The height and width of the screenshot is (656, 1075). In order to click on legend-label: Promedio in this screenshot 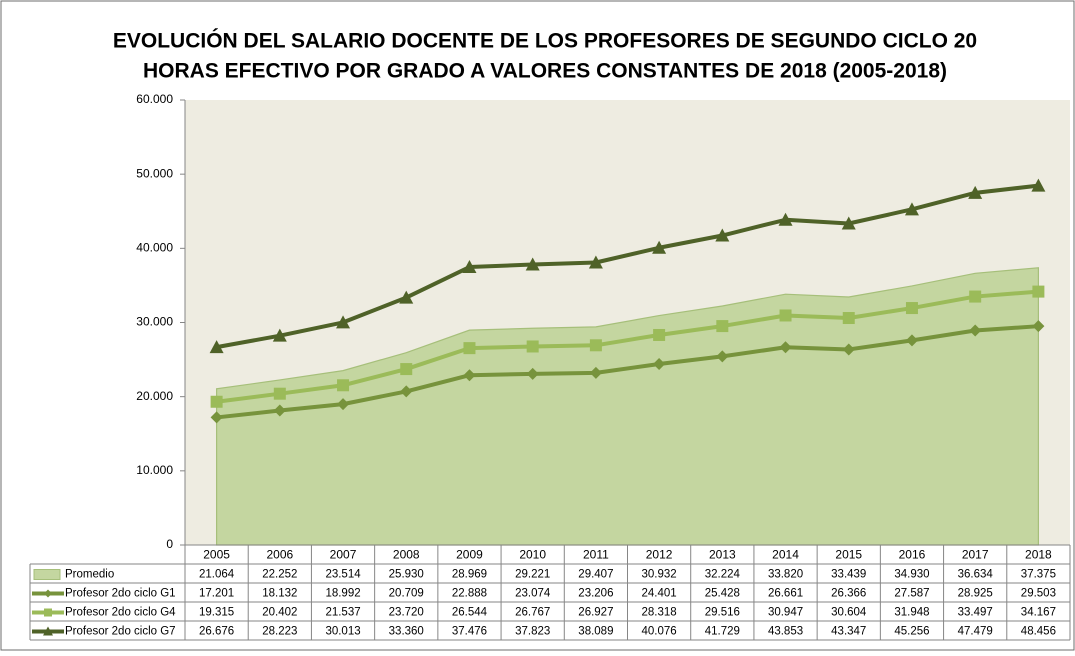, I will do `click(89, 575)`.